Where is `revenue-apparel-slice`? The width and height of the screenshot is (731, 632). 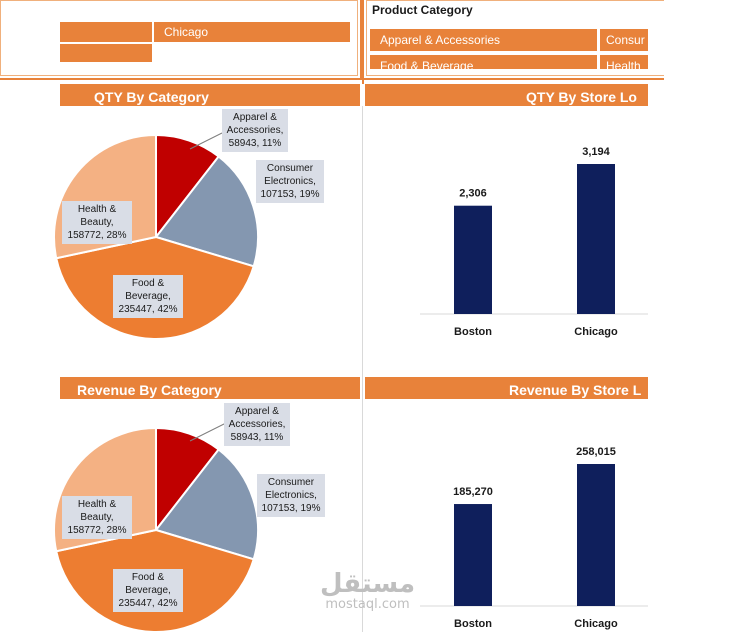
revenue-apparel-slice is located at coordinates (188, 479).